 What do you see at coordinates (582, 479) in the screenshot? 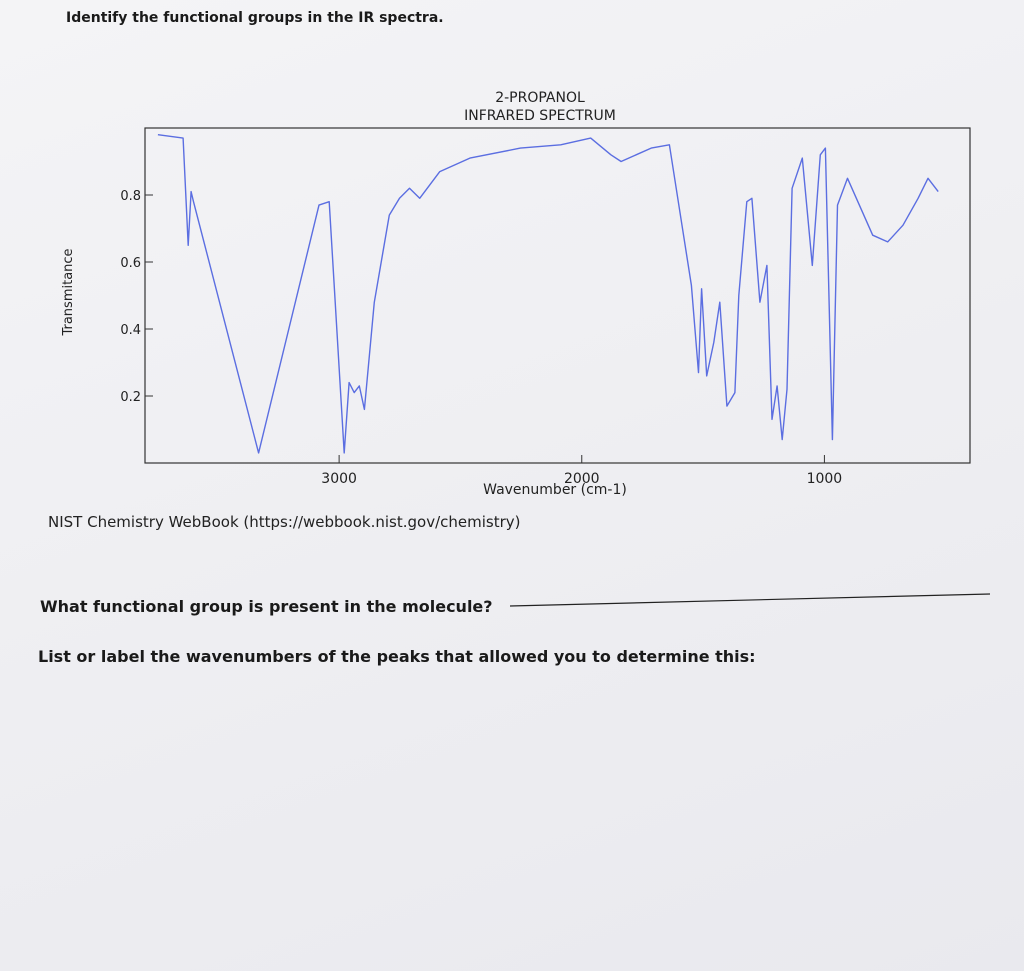
I see `x-tick-label: 2000` at bounding box center [582, 479].